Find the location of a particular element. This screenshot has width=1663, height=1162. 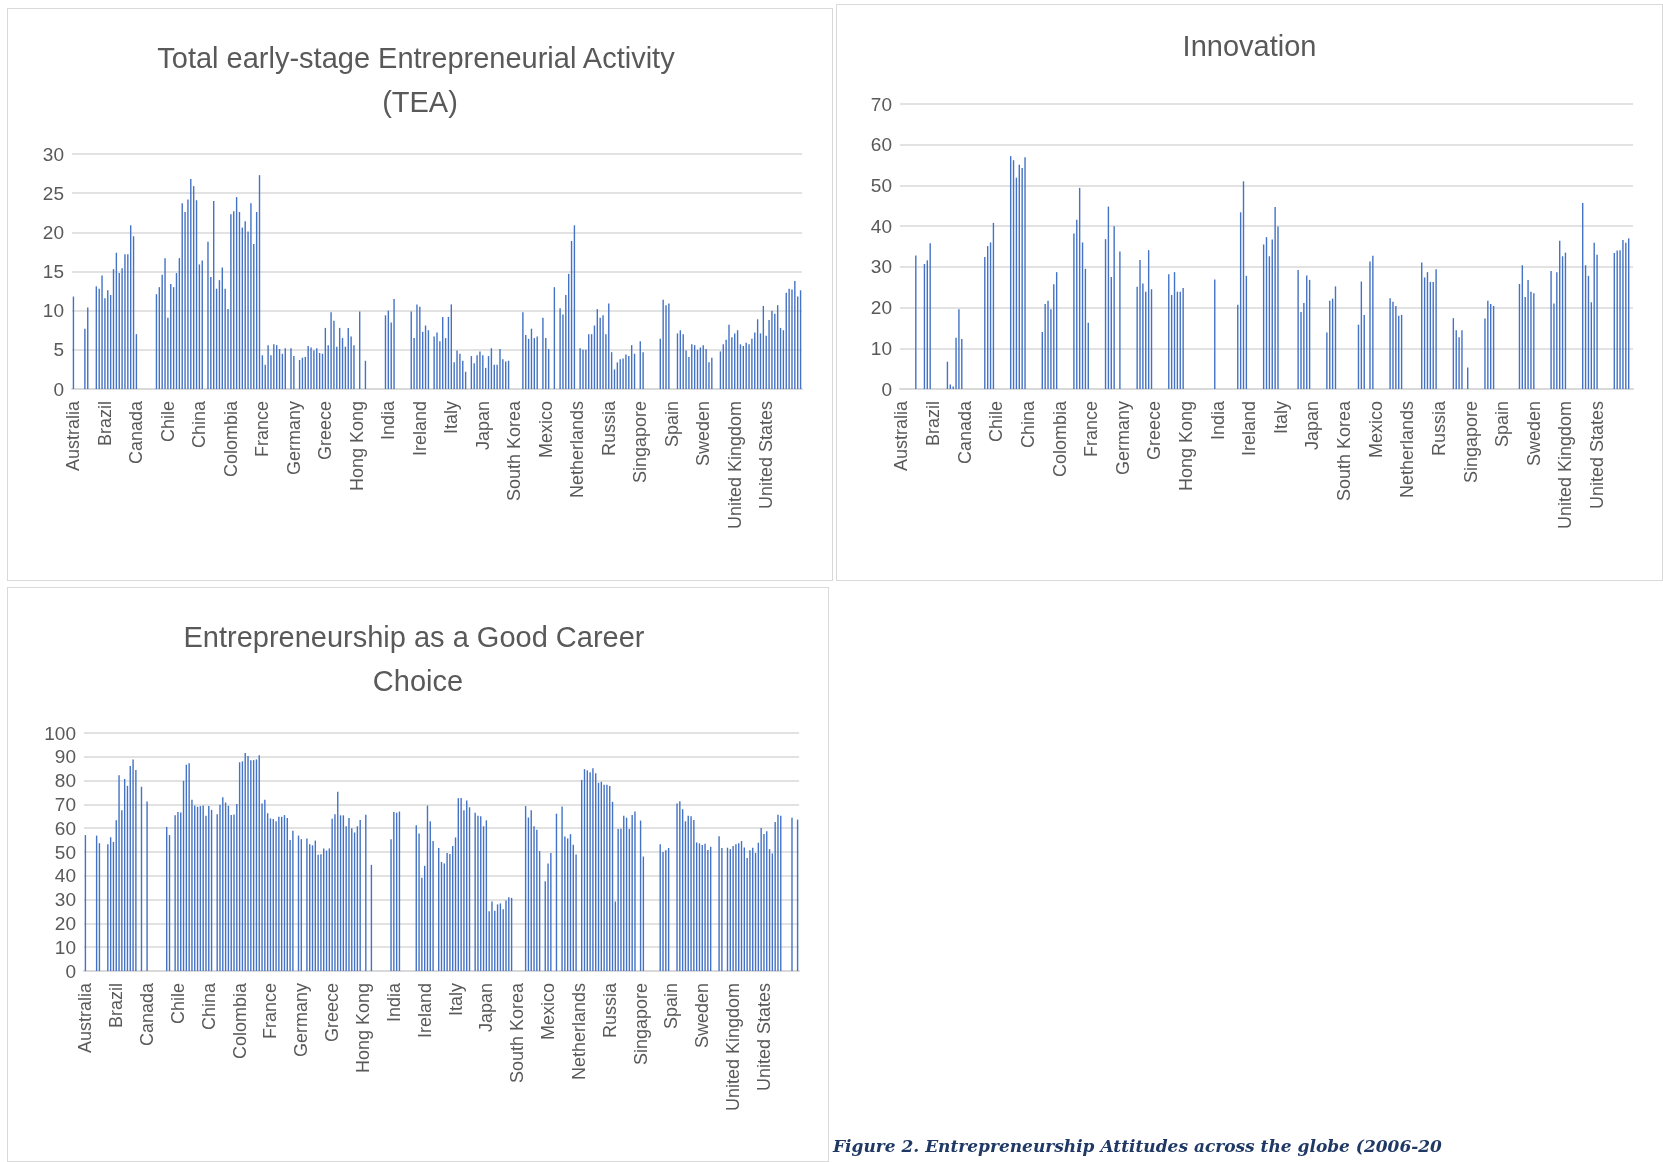

y-tick-label: 80 is located at coordinates (65, 781).